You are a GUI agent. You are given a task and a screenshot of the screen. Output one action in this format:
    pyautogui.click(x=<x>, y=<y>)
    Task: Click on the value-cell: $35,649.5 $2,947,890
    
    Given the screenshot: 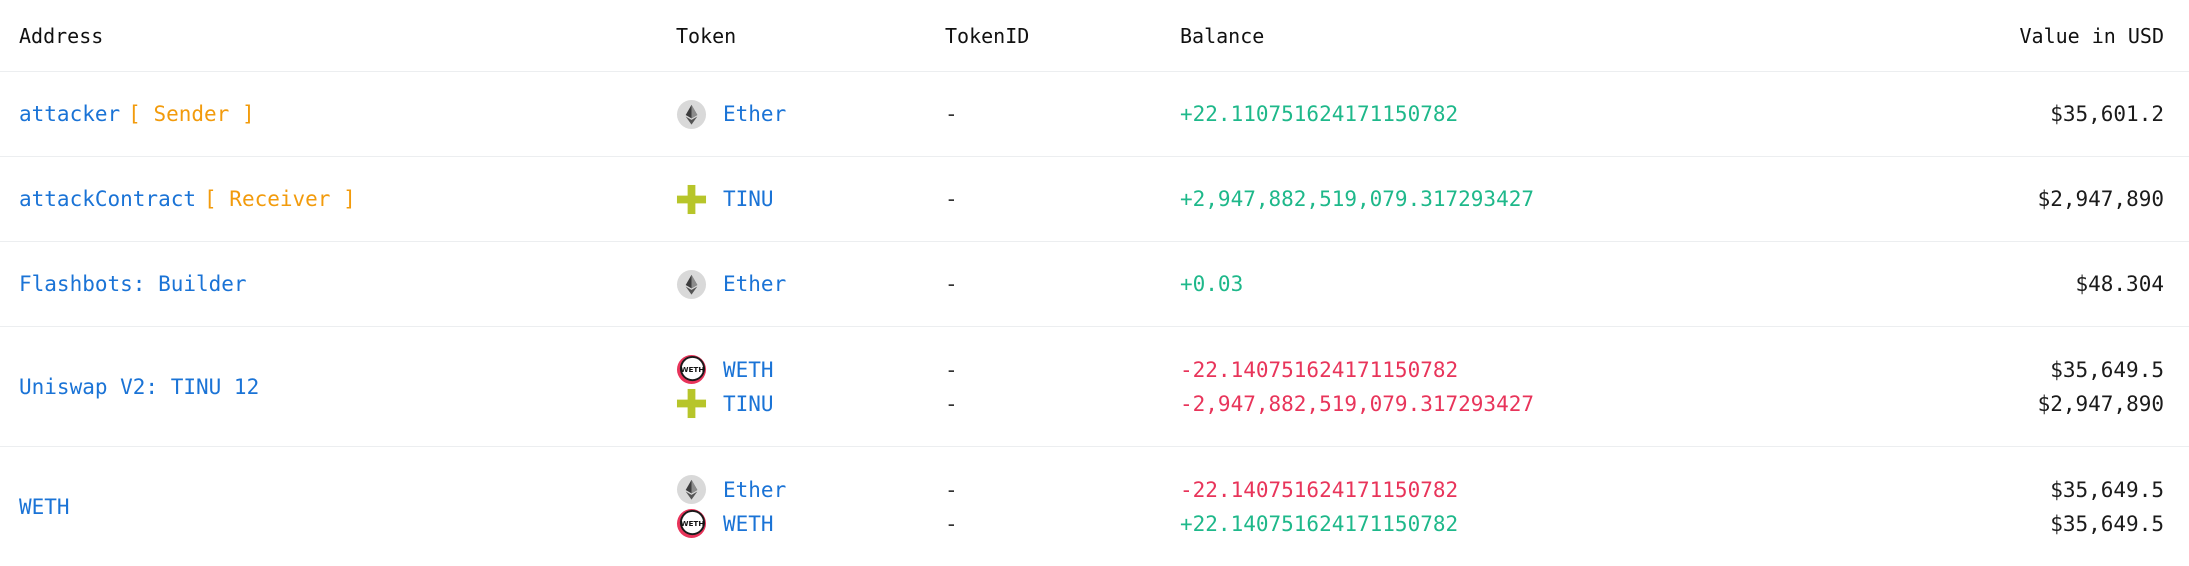 What is the action you would take?
    pyautogui.click(x=1984, y=386)
    